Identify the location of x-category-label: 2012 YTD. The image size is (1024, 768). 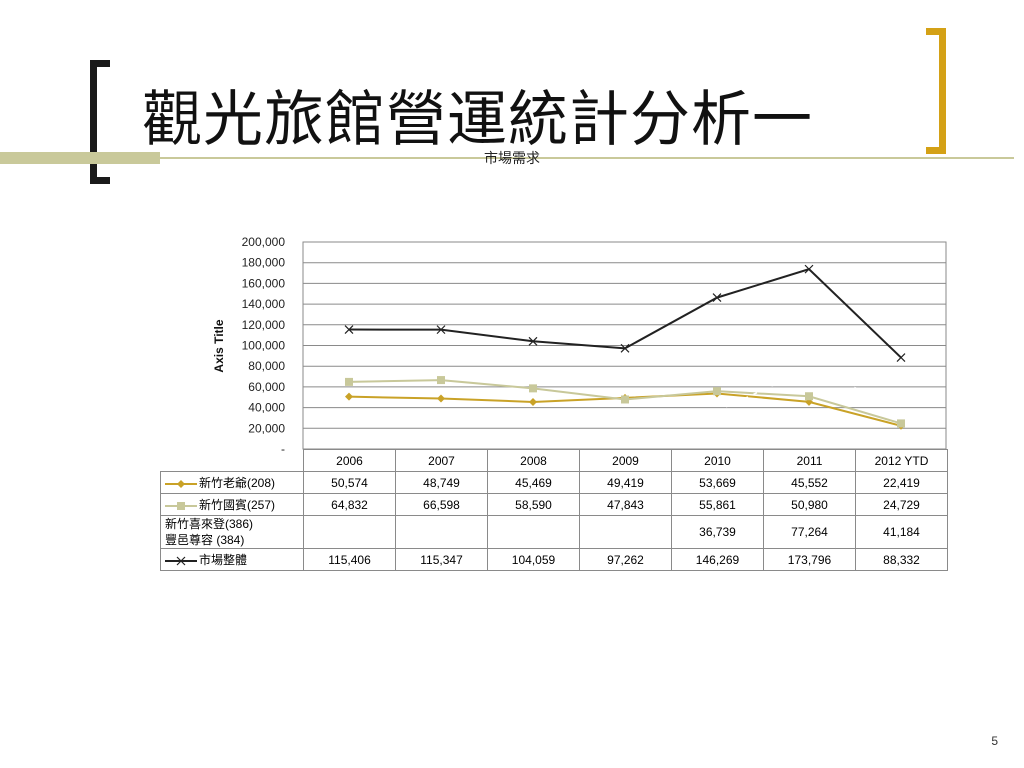
(901, 460).